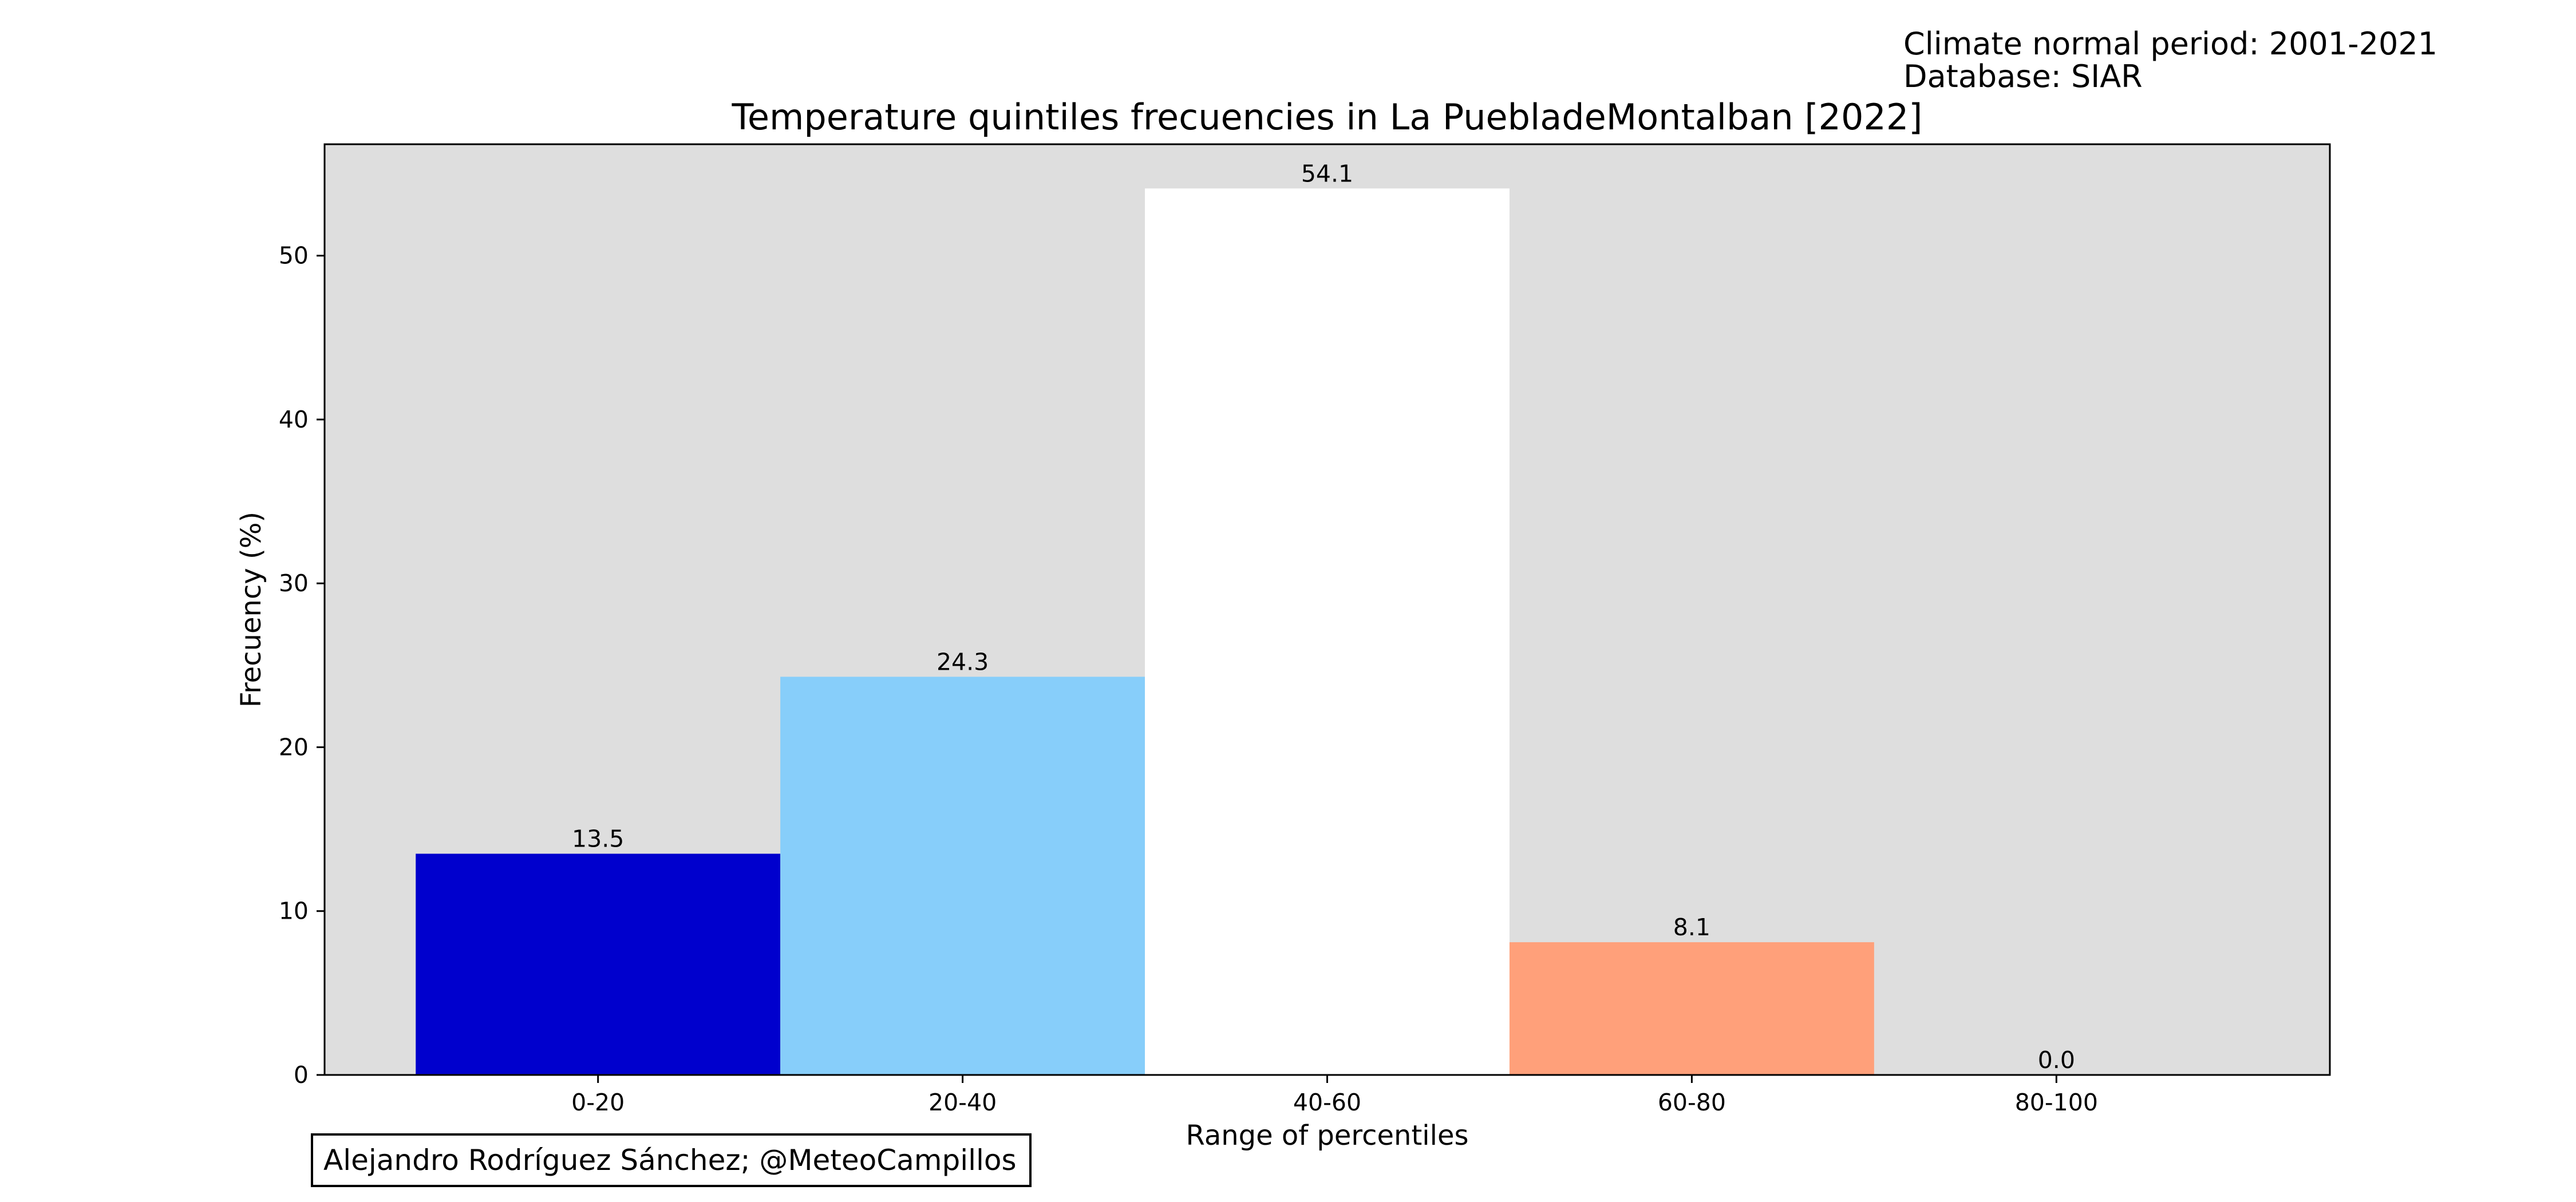  What do you see at coordinates (294, 256) in the screenshot?
I see `y-tick-label: 50` at bounding box center [294, 256].